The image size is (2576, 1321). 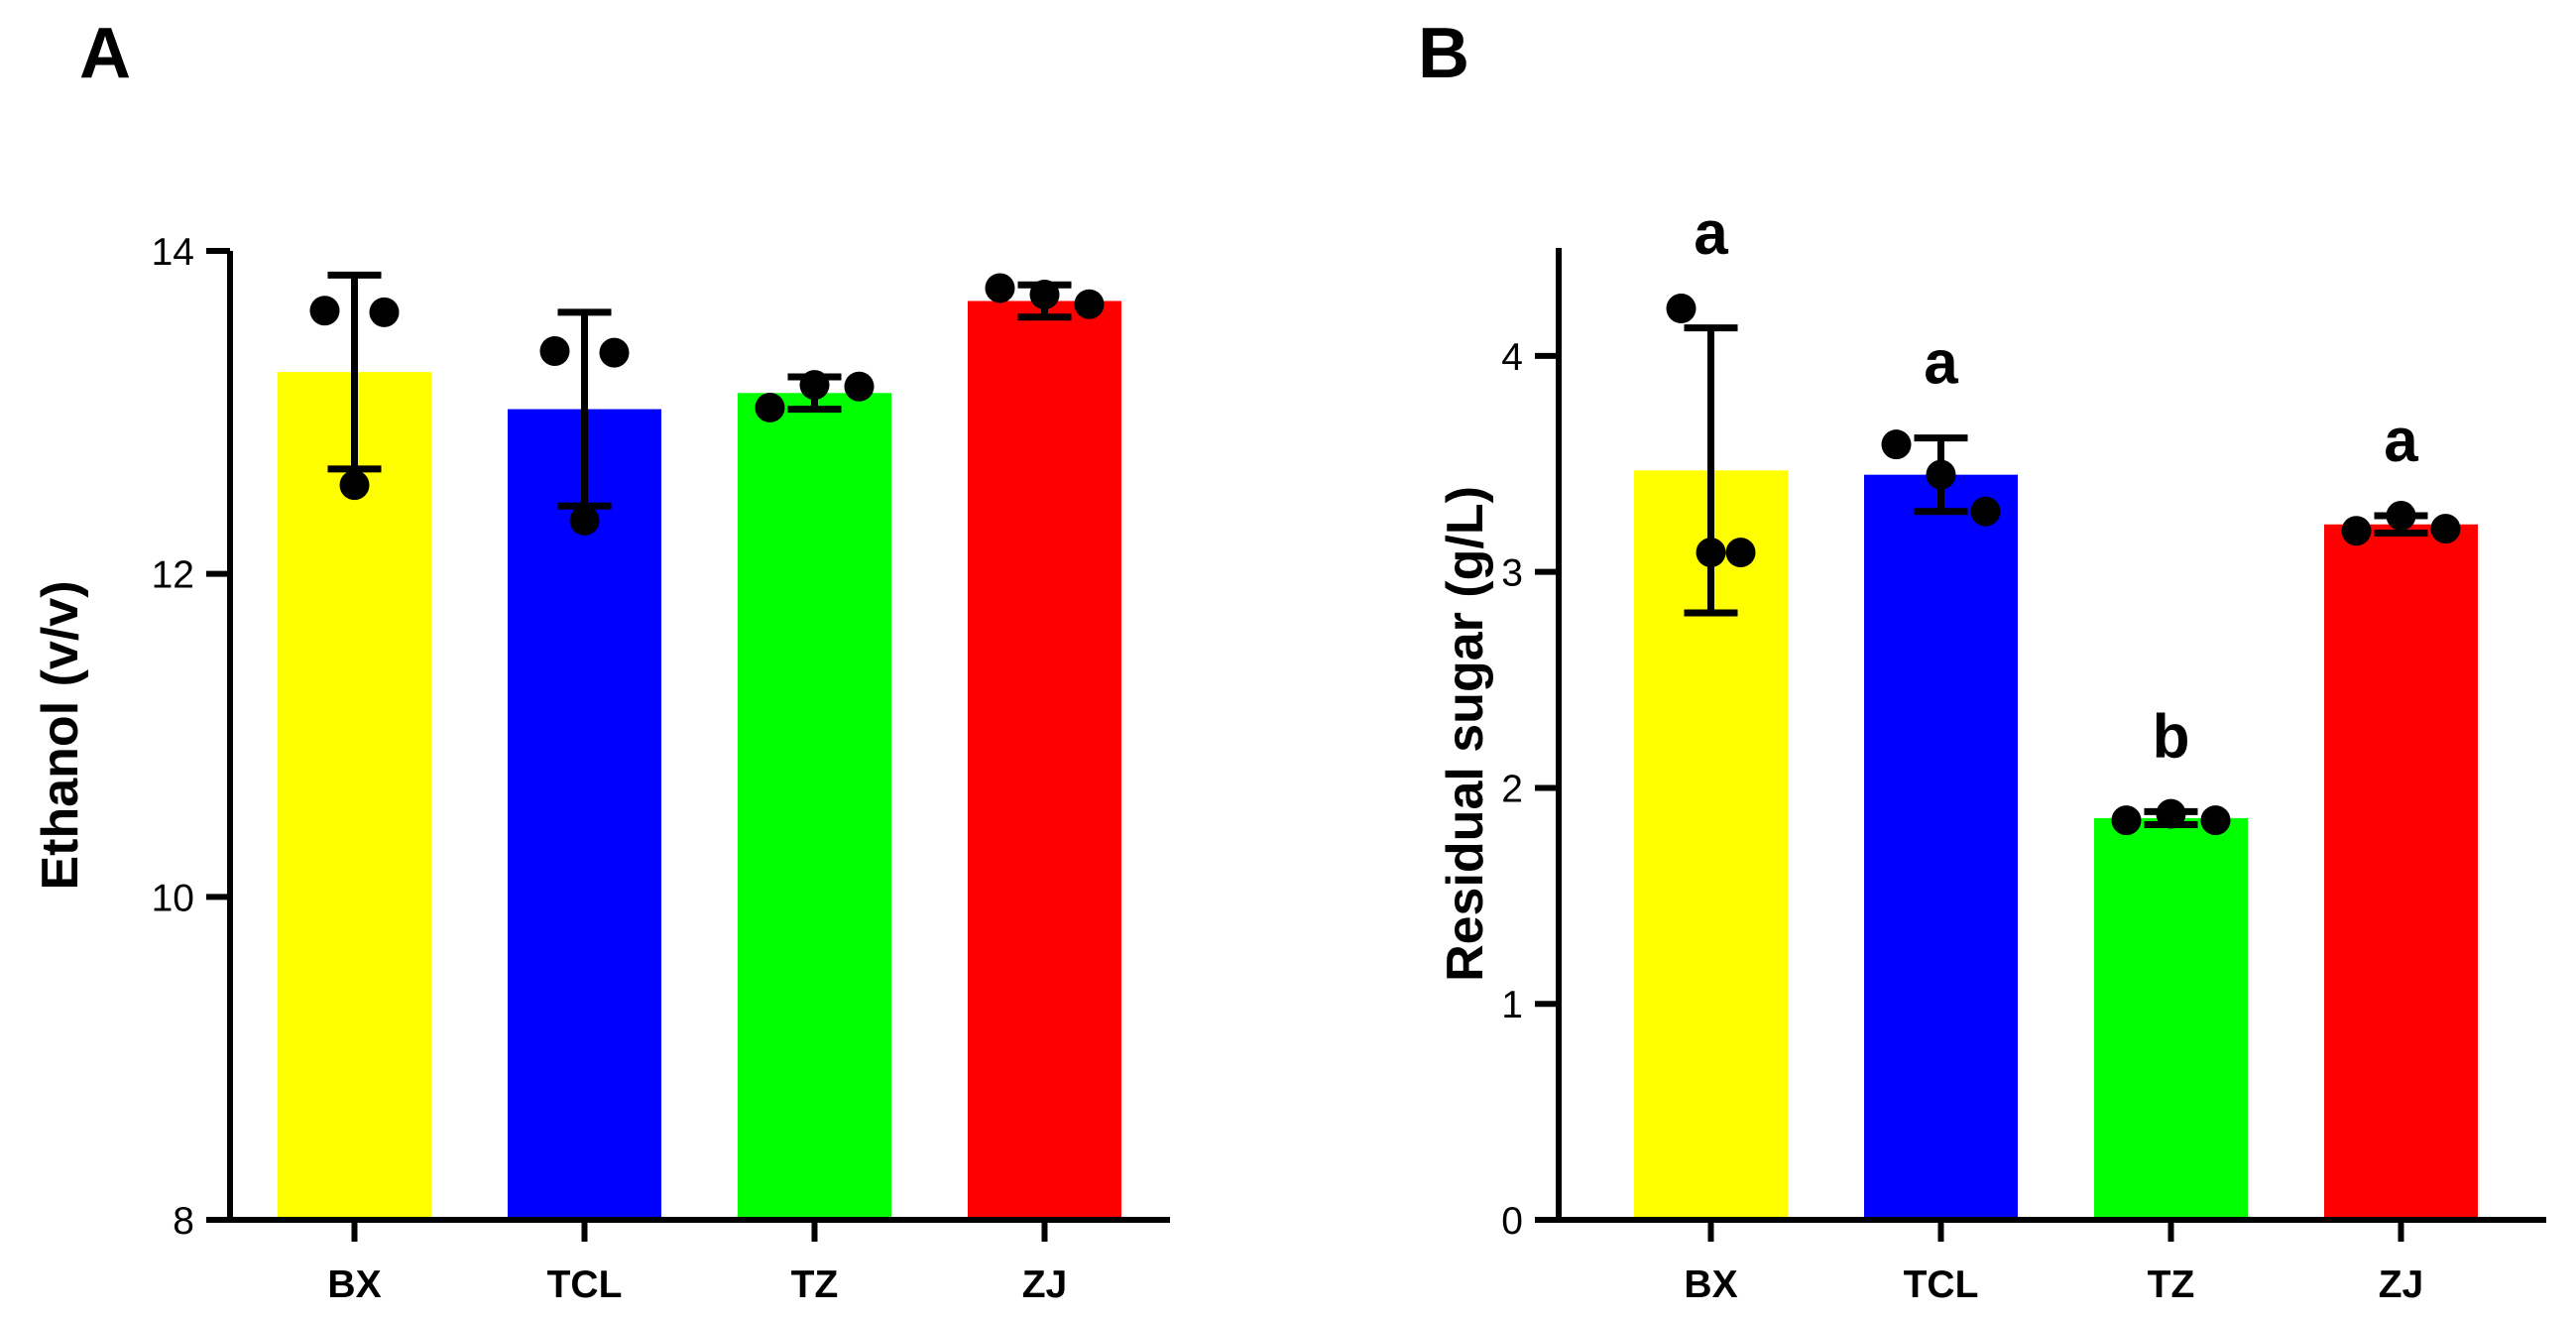 I want to click on x-tick-label-a-tcl: TCL, so click(x=585, y=1284).